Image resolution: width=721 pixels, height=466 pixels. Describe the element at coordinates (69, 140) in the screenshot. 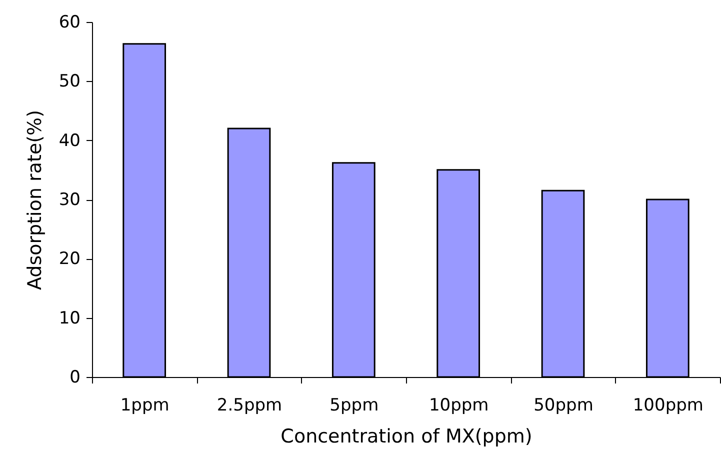

I see `y-tick-label: 40` at that location.